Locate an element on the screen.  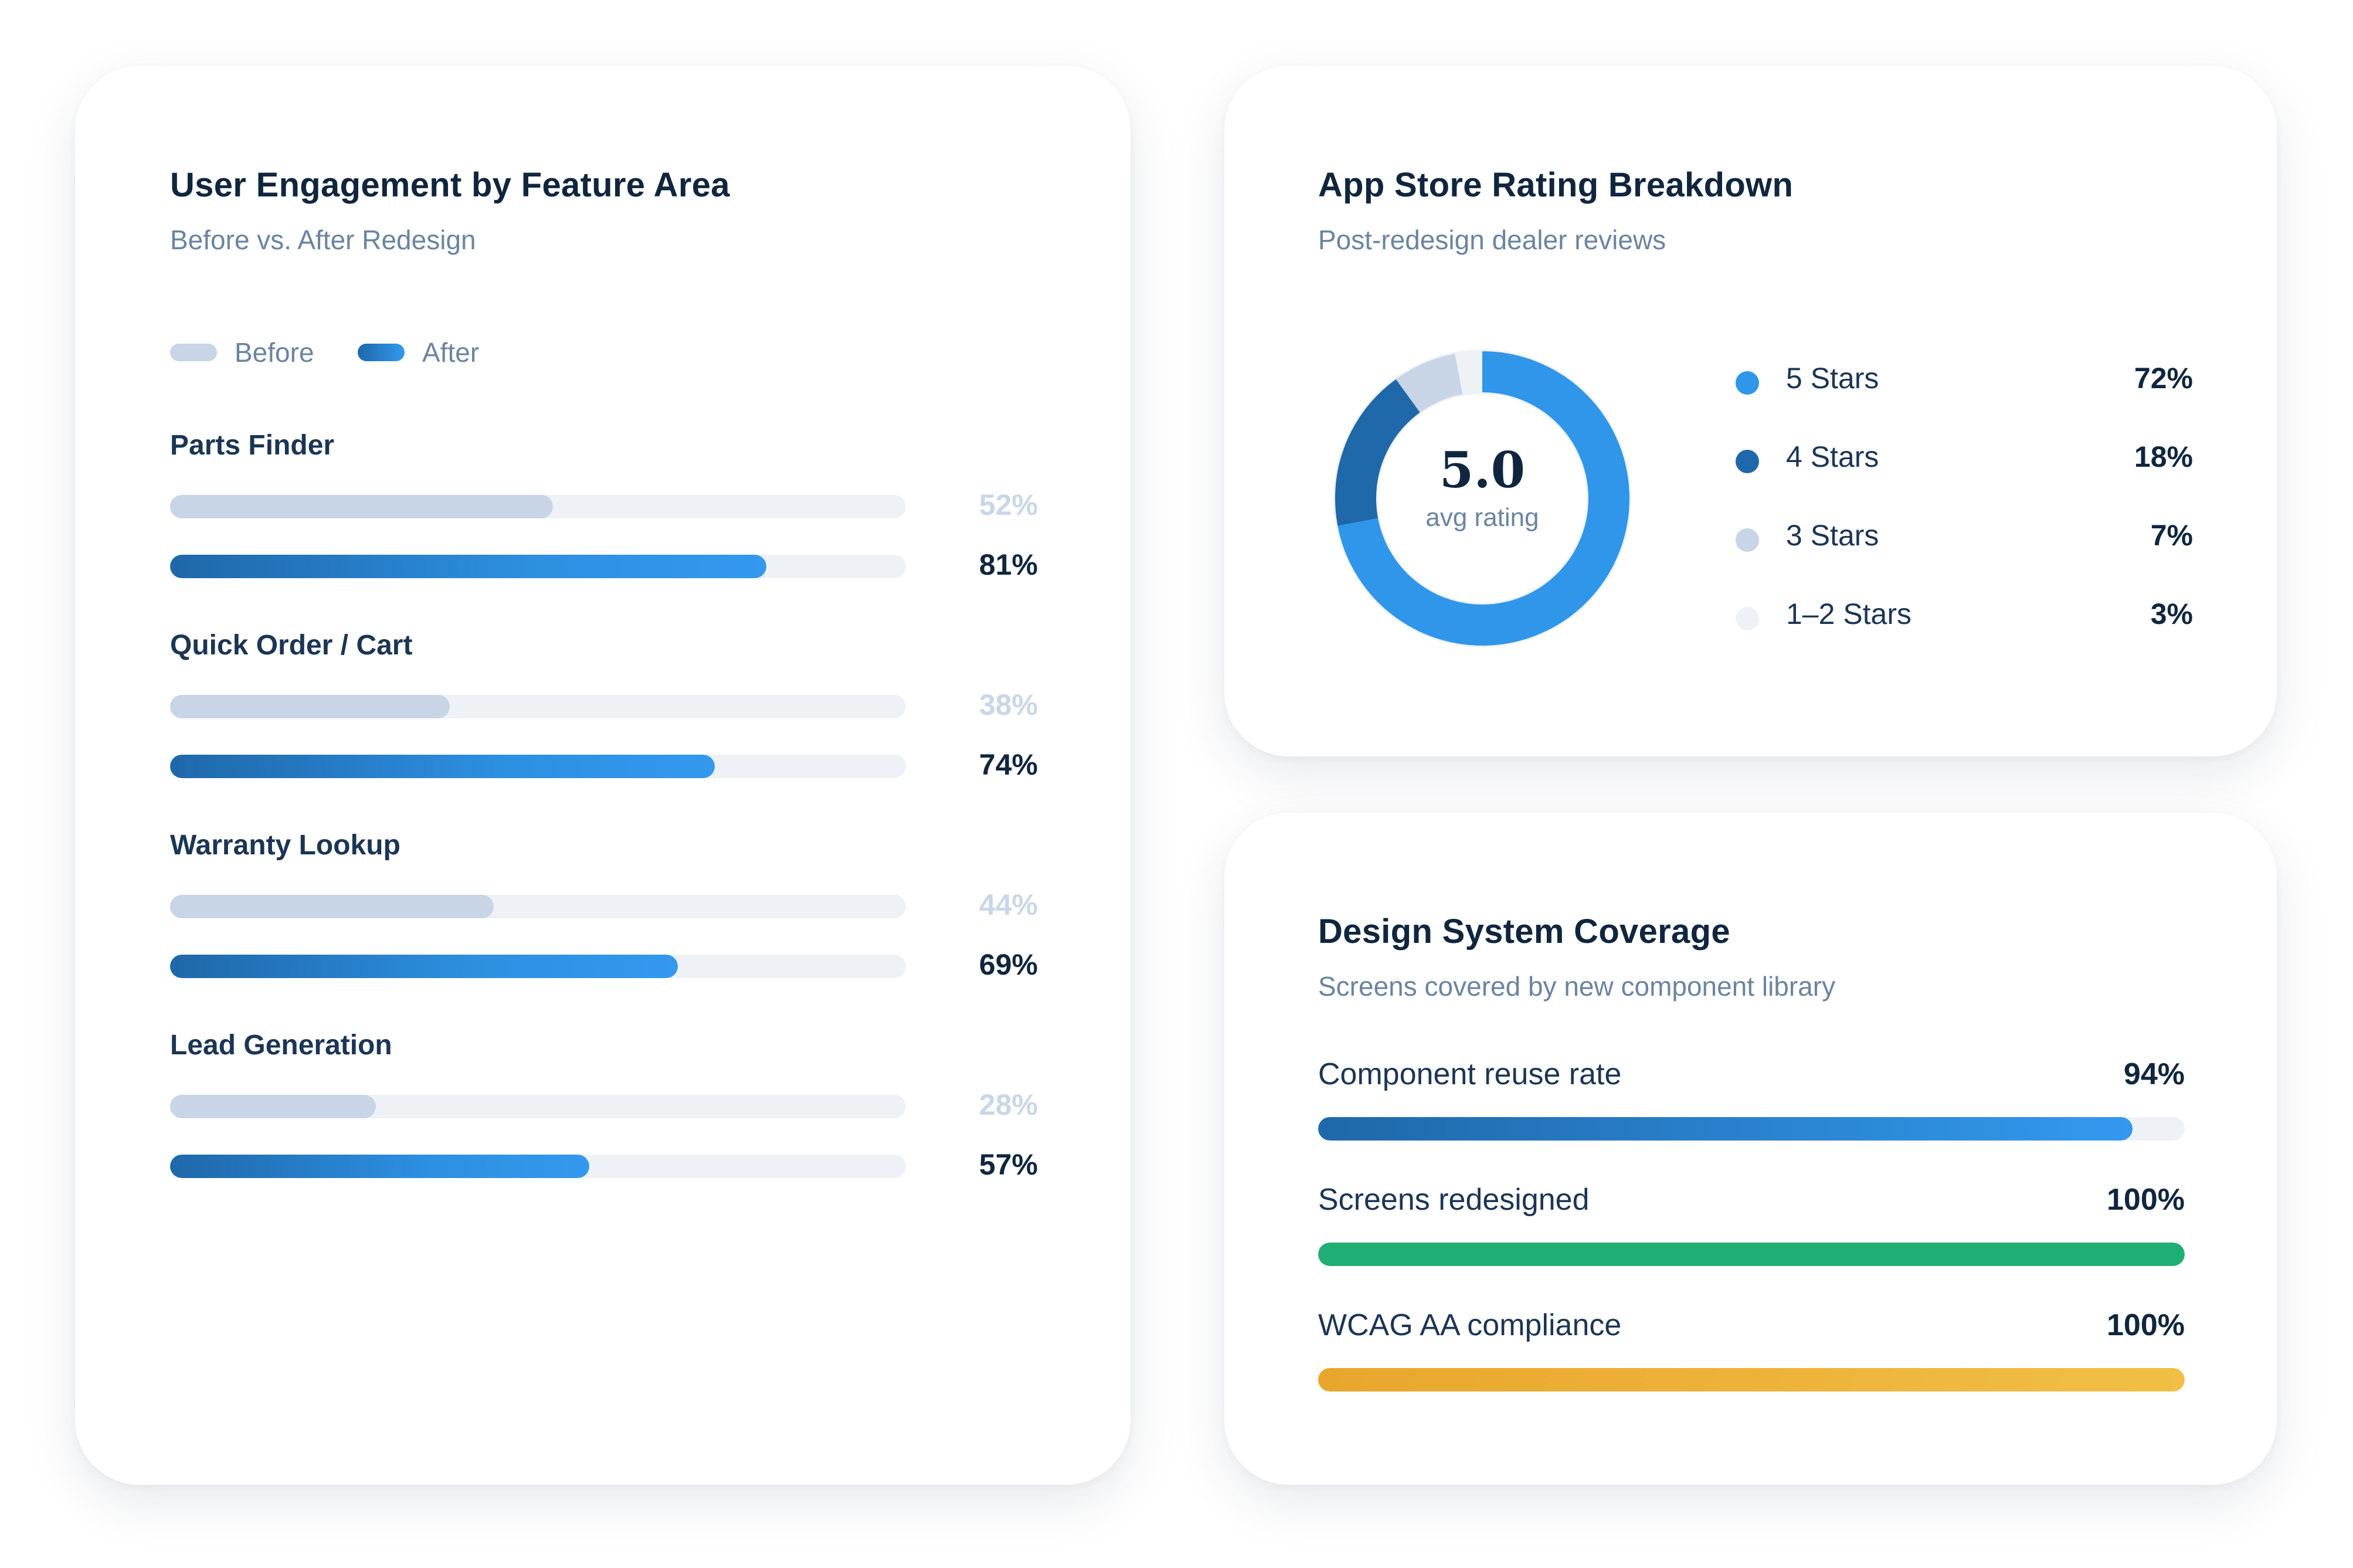
after-value-label: 81% is located at coordinates (1008, 564).